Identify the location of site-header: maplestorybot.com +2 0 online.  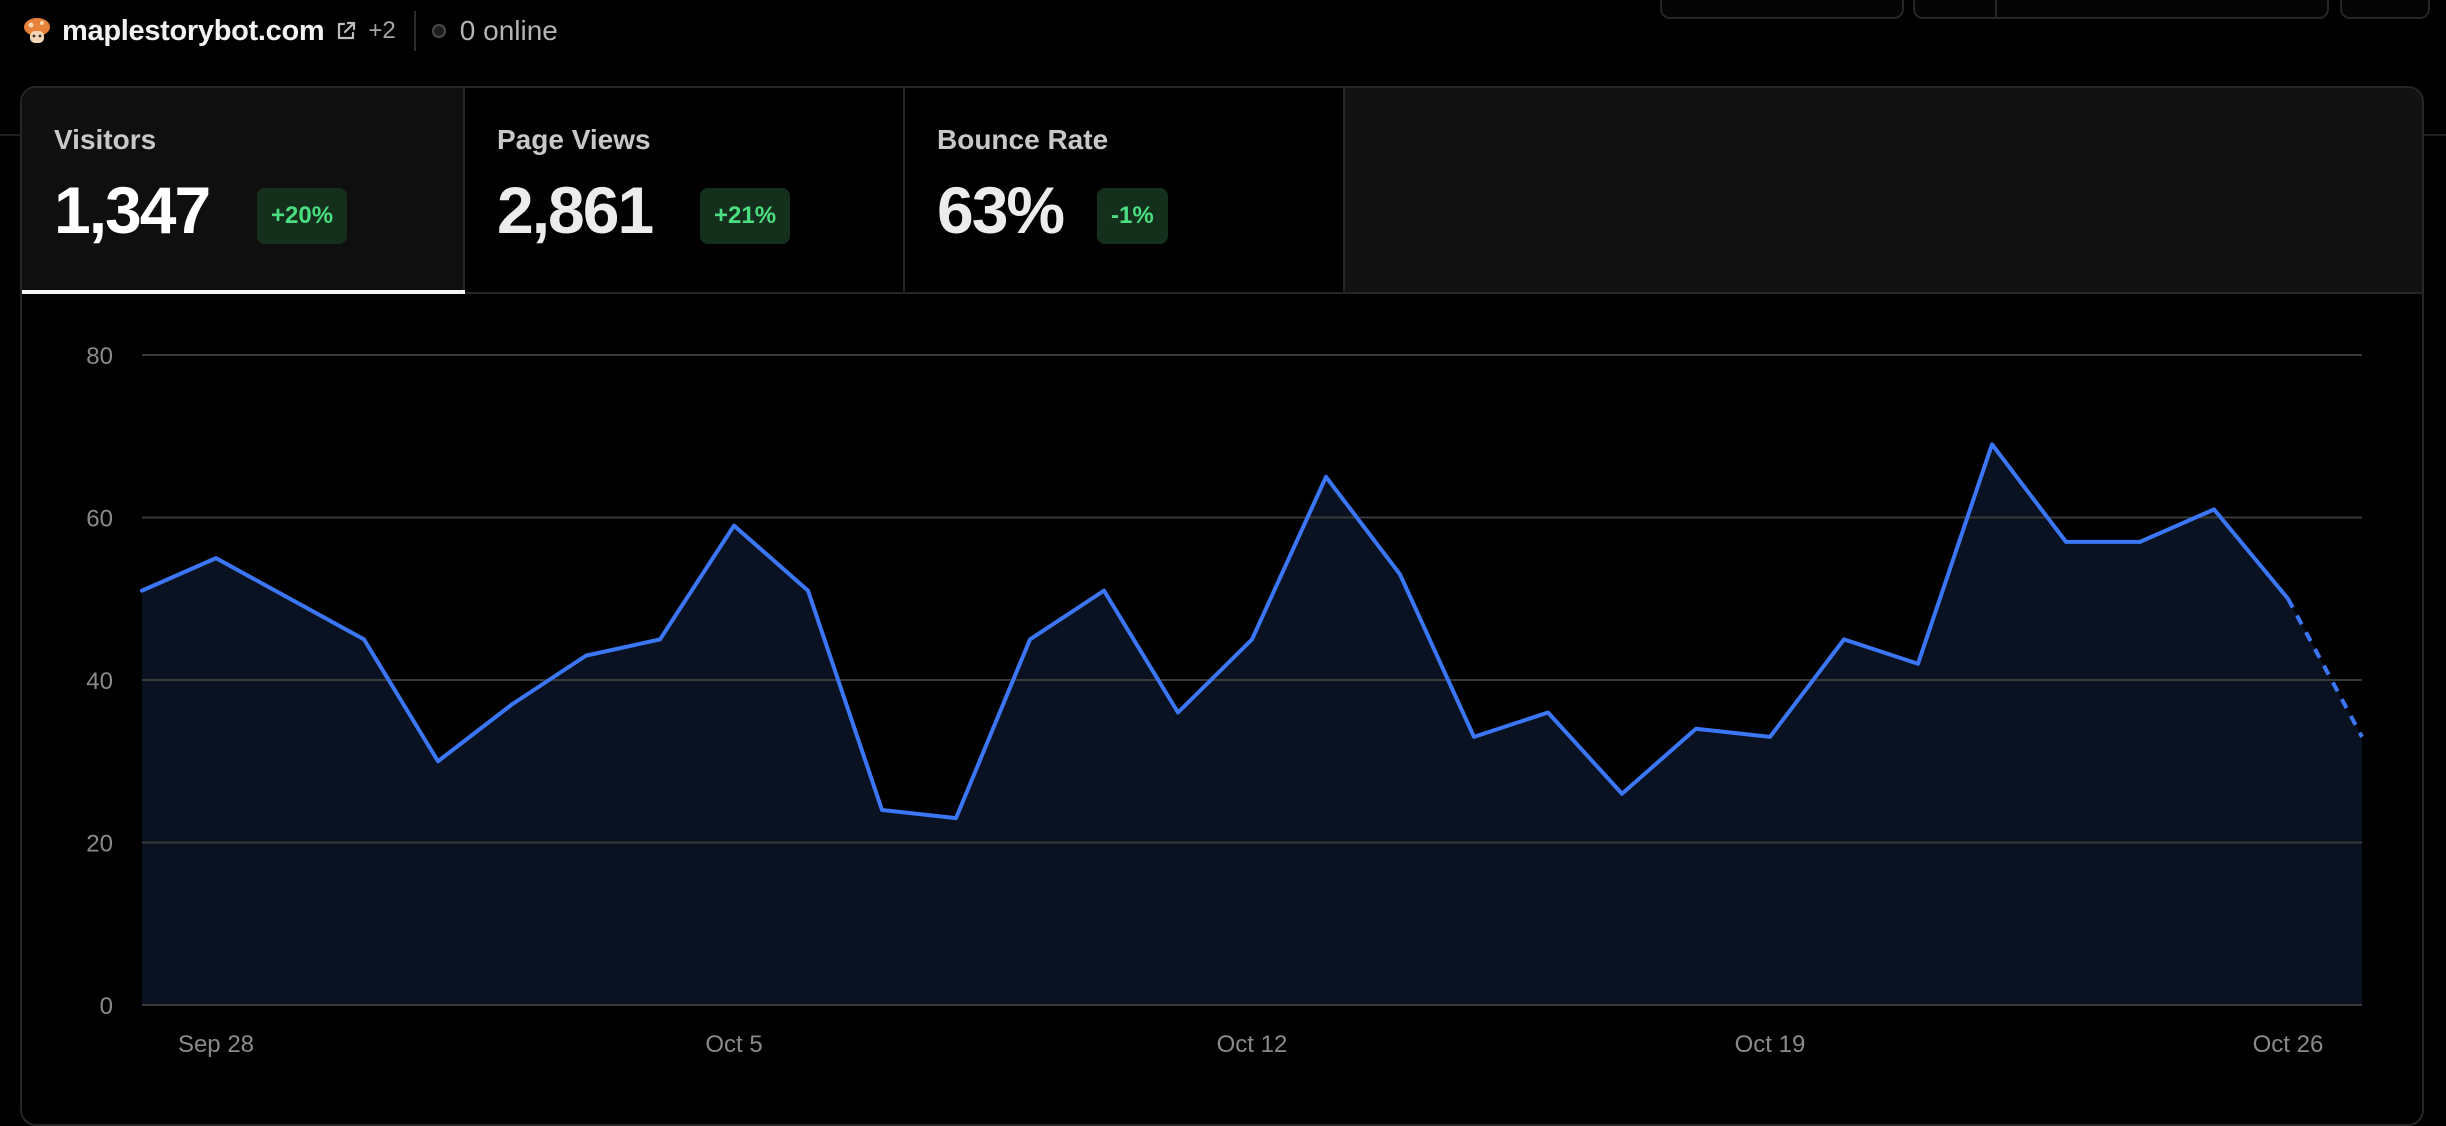
(290, 31).